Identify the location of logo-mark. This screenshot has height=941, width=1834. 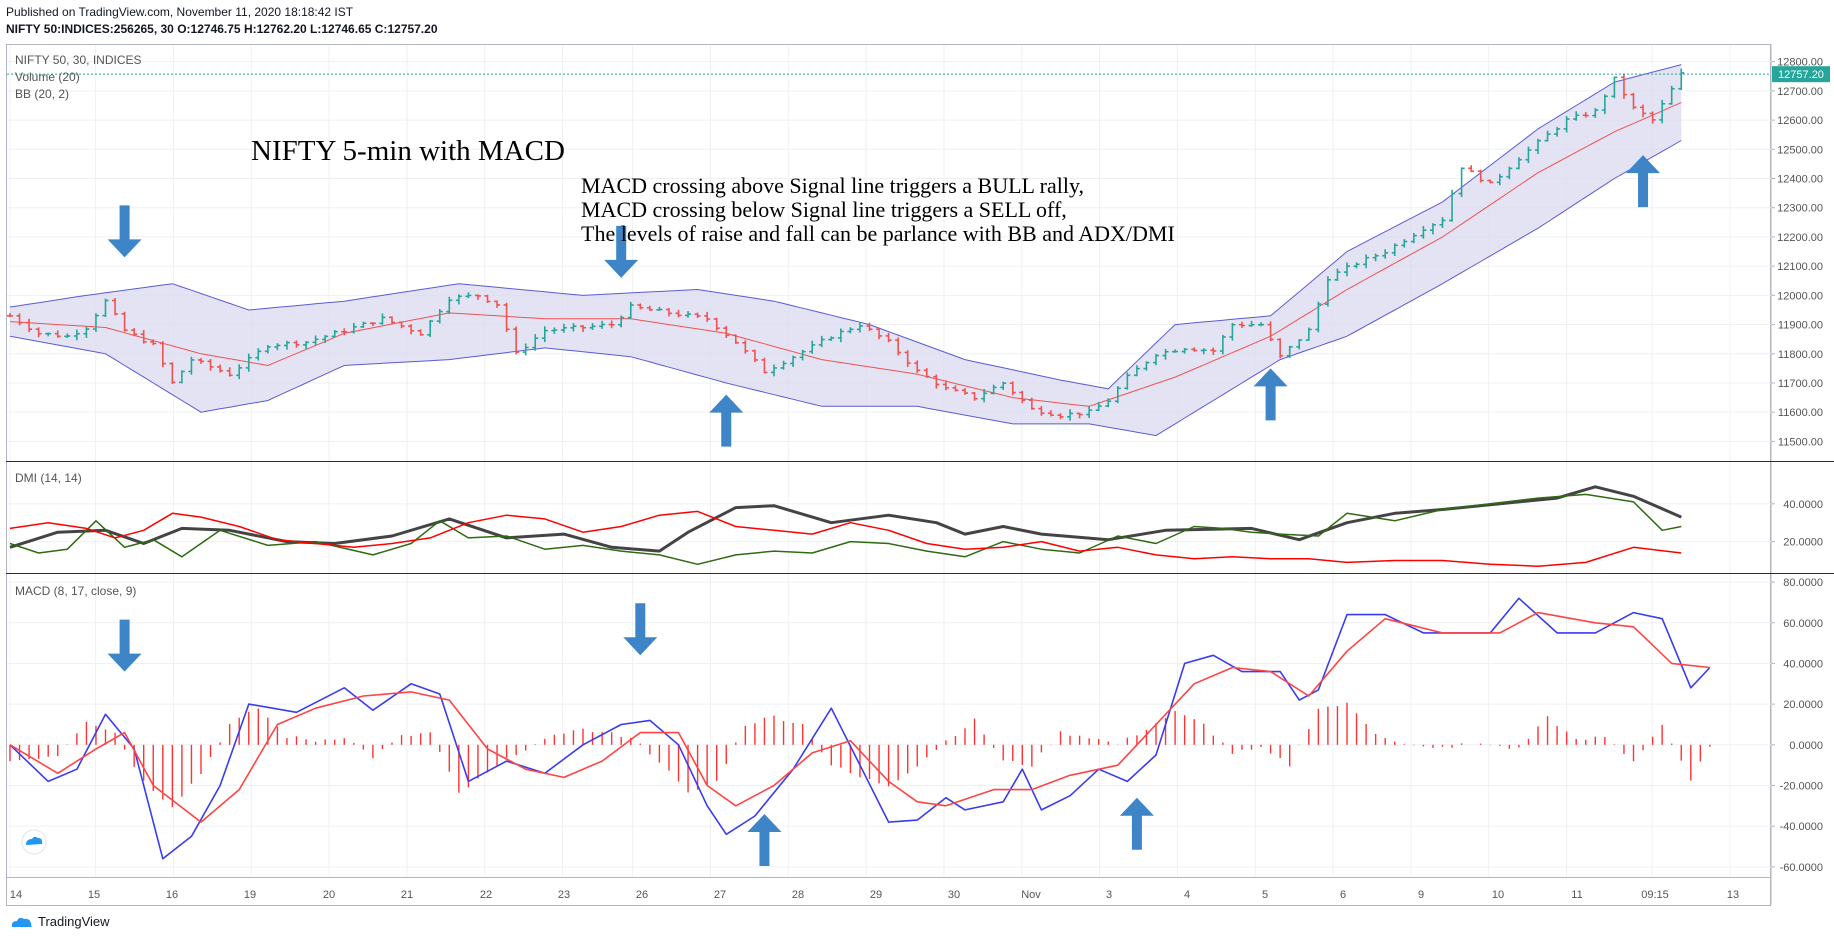
(34, 842).